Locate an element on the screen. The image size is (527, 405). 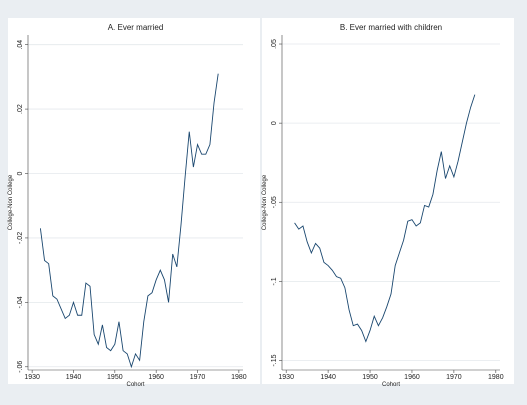
chart-title: A. Ever married is located at coordinates (136, 27).